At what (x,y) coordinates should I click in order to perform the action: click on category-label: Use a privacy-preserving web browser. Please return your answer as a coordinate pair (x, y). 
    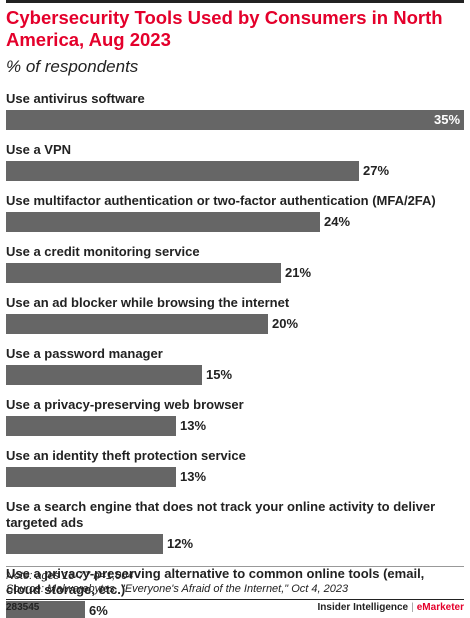
    Looking at the image, I should click on (125, 404).